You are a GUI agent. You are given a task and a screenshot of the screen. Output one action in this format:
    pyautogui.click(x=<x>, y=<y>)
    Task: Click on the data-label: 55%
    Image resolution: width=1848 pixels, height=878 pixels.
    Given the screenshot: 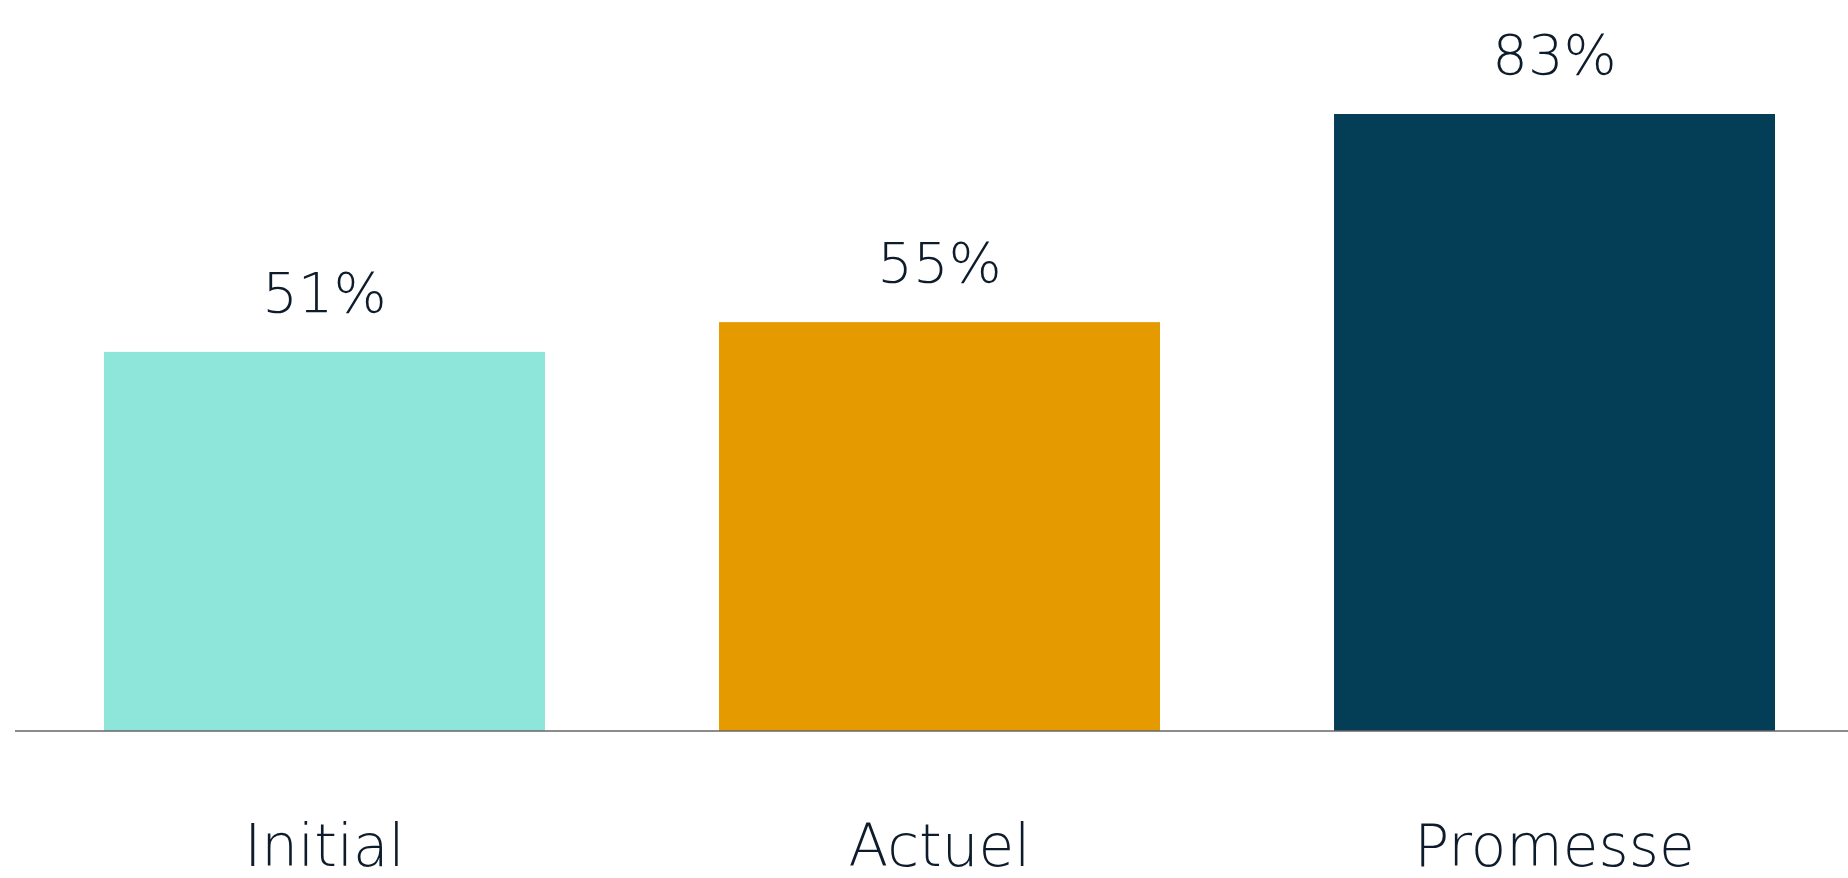 What is the action you would take?
    pyautogui.click(x=939, y=263)
    